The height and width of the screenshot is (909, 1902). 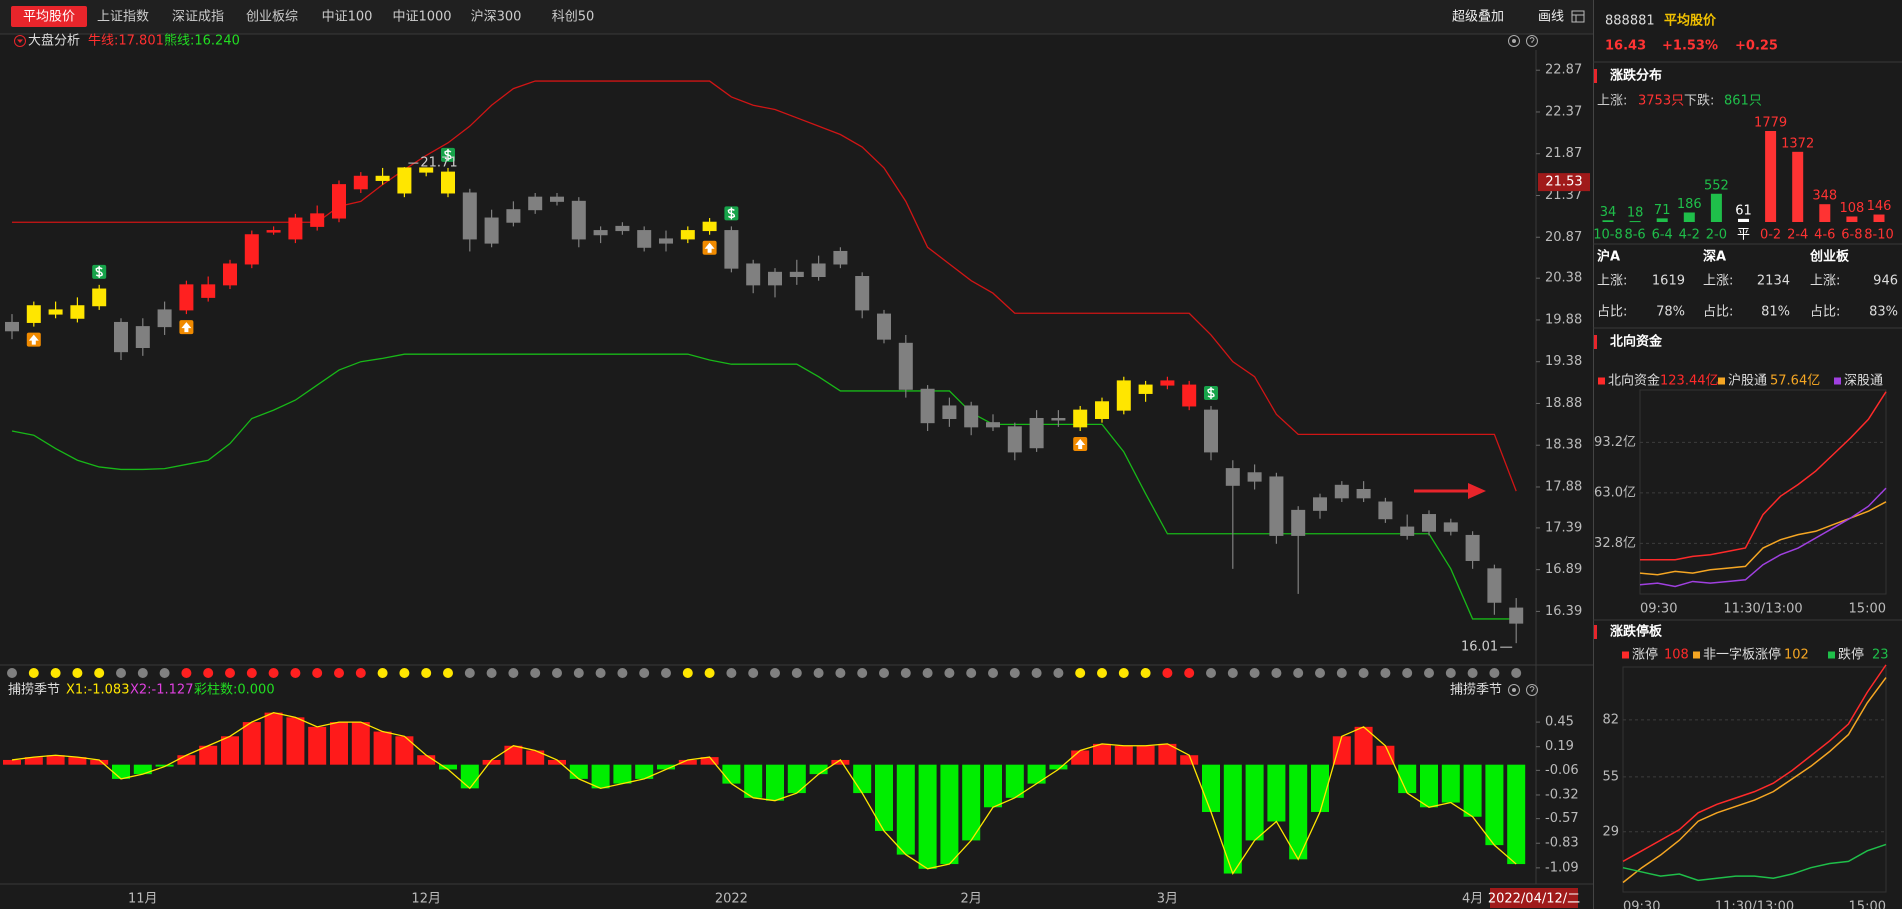 What do you see at coordinates (1578, 16) in the screenshot?
I see `toolbar-icon` at bounding box center [1578, 16].